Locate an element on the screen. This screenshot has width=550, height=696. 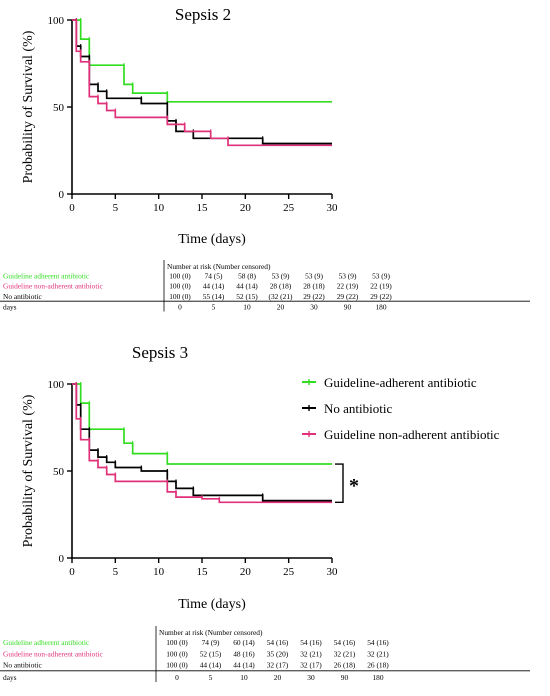
legend-label: No antibiotic is located at coordinates (358, 408).